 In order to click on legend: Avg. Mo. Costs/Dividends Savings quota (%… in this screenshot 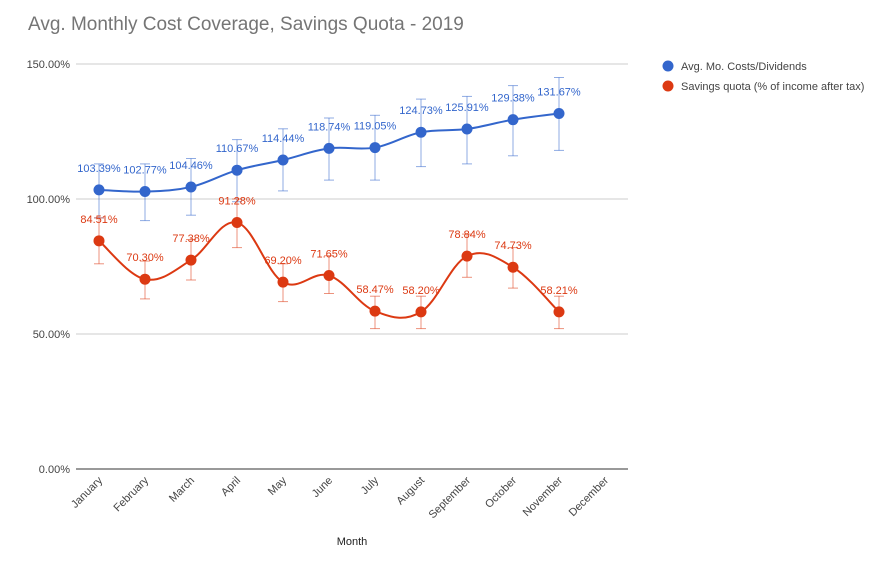, I will do `click(763, 77)`.